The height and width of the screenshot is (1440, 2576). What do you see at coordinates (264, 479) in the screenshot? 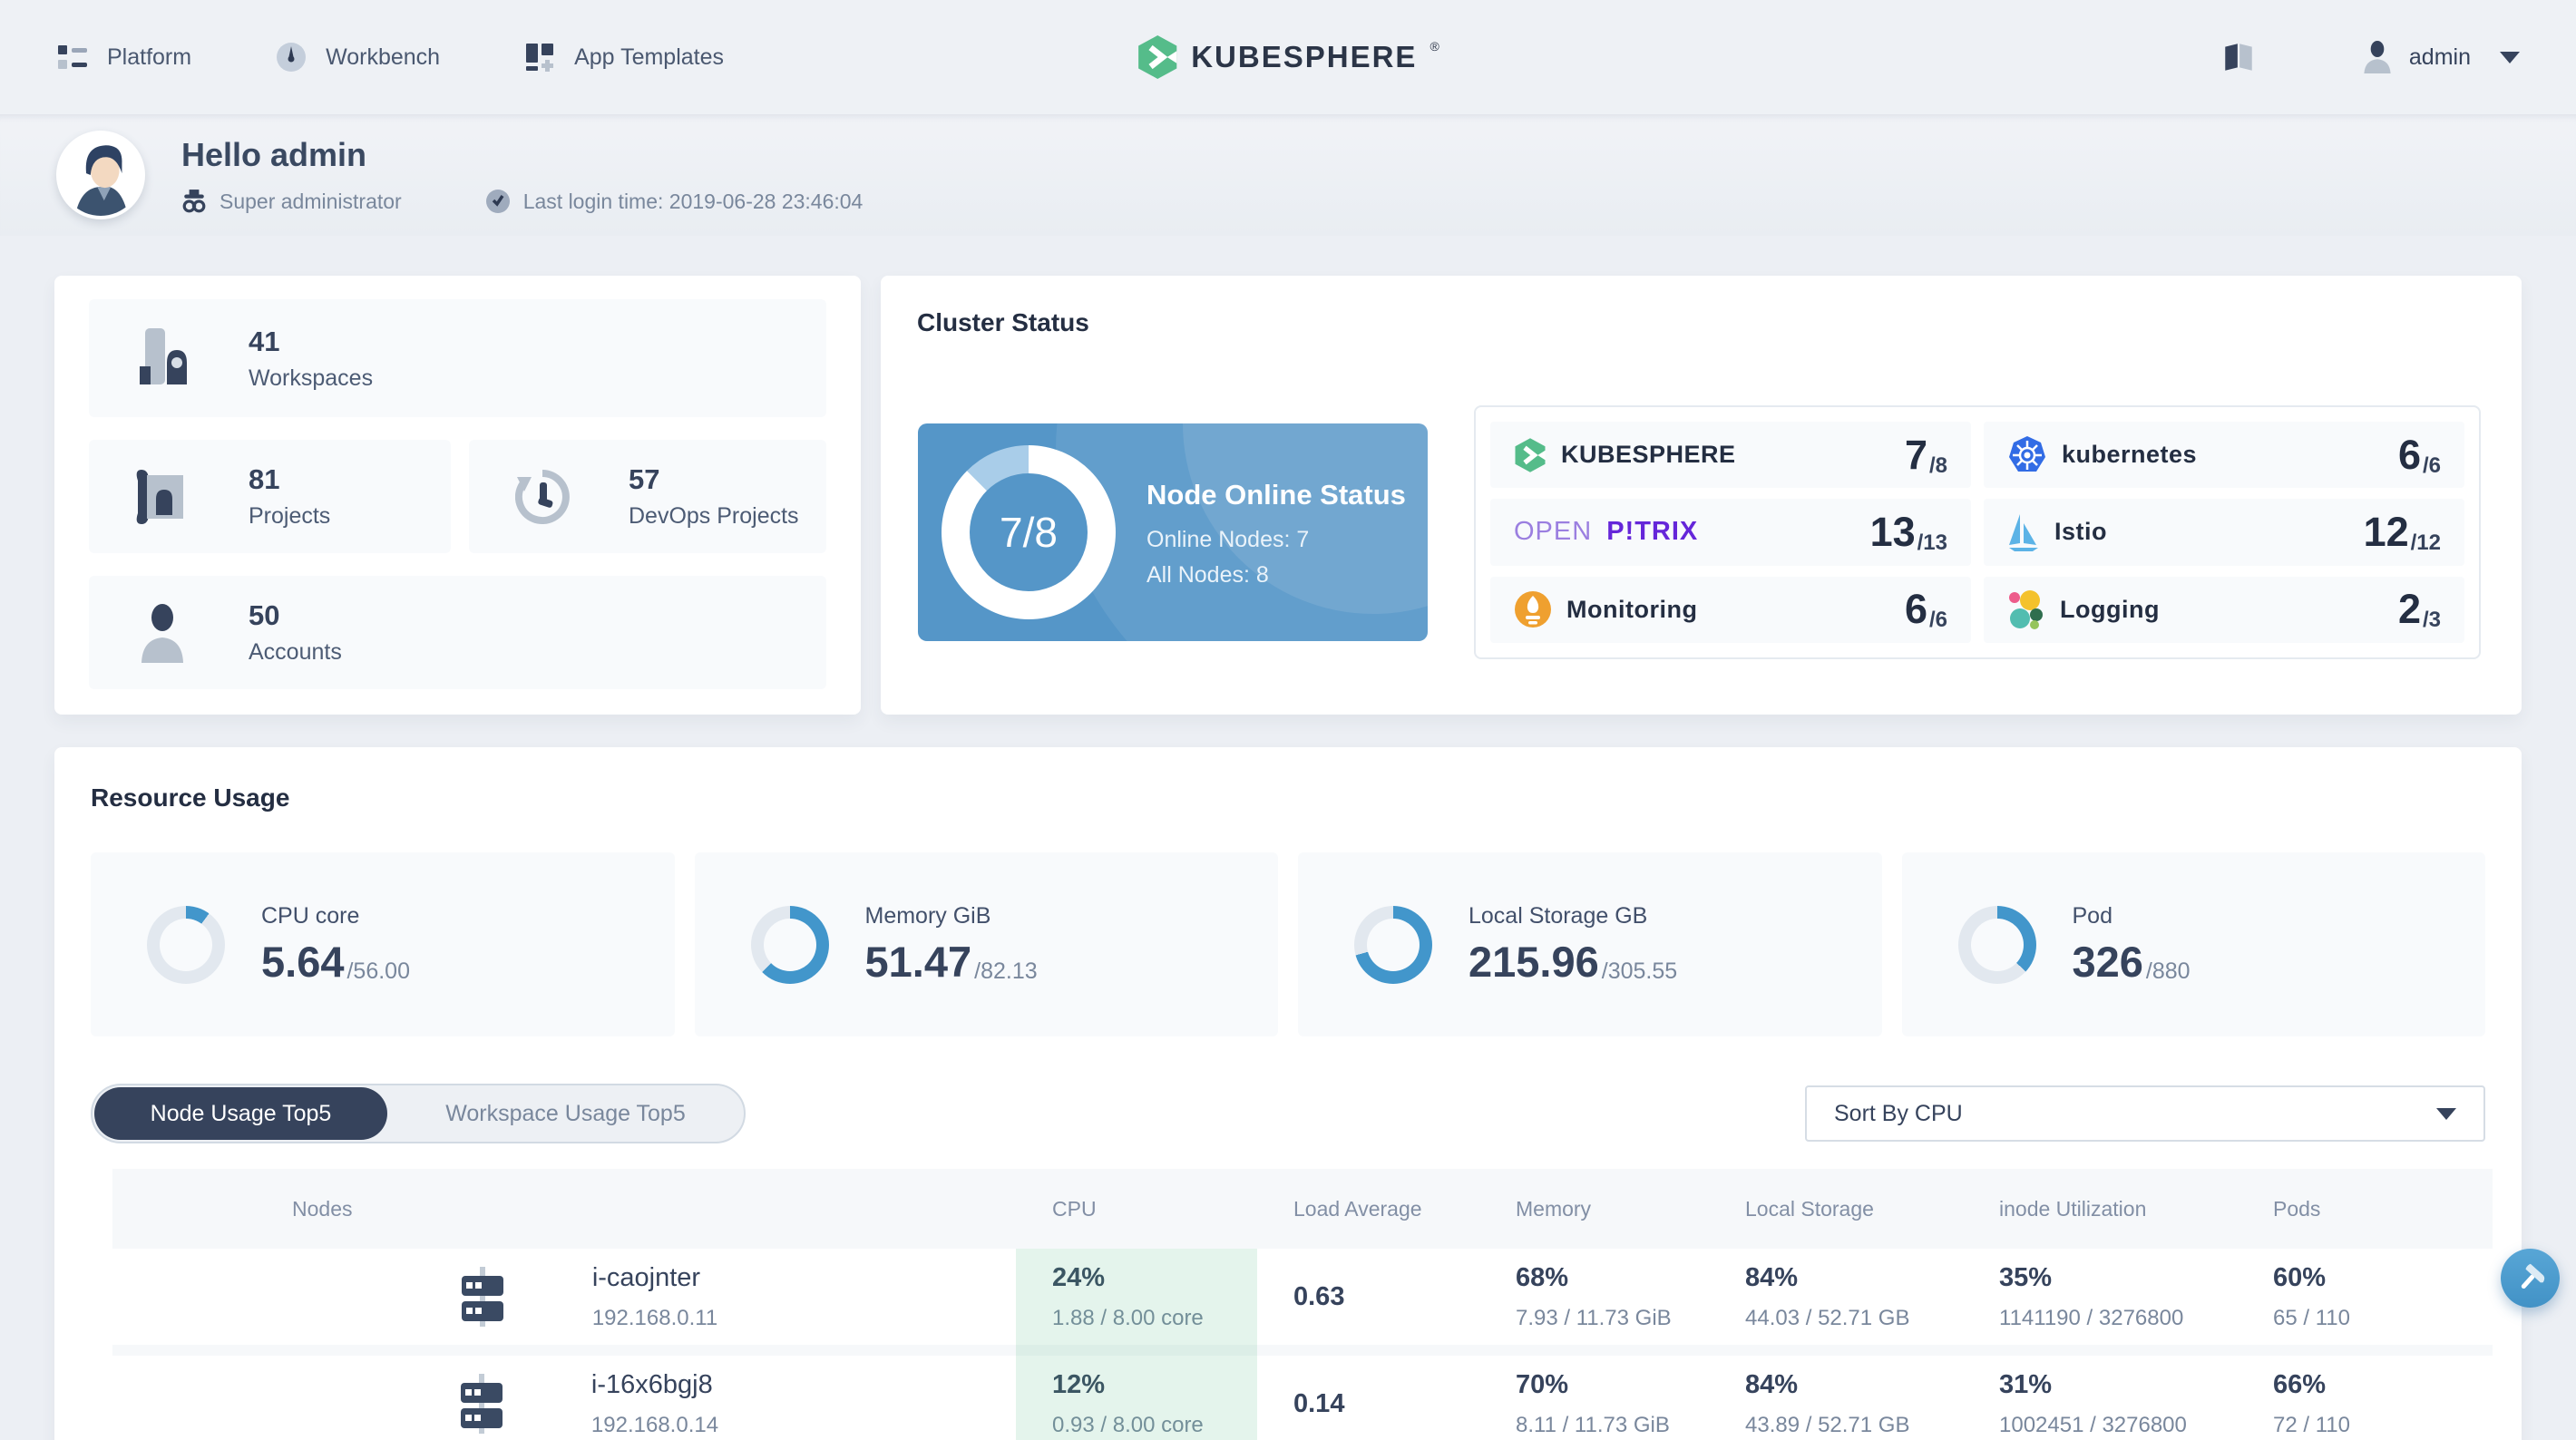
I see `stat-value: 81` at bounding box center [264, 479].